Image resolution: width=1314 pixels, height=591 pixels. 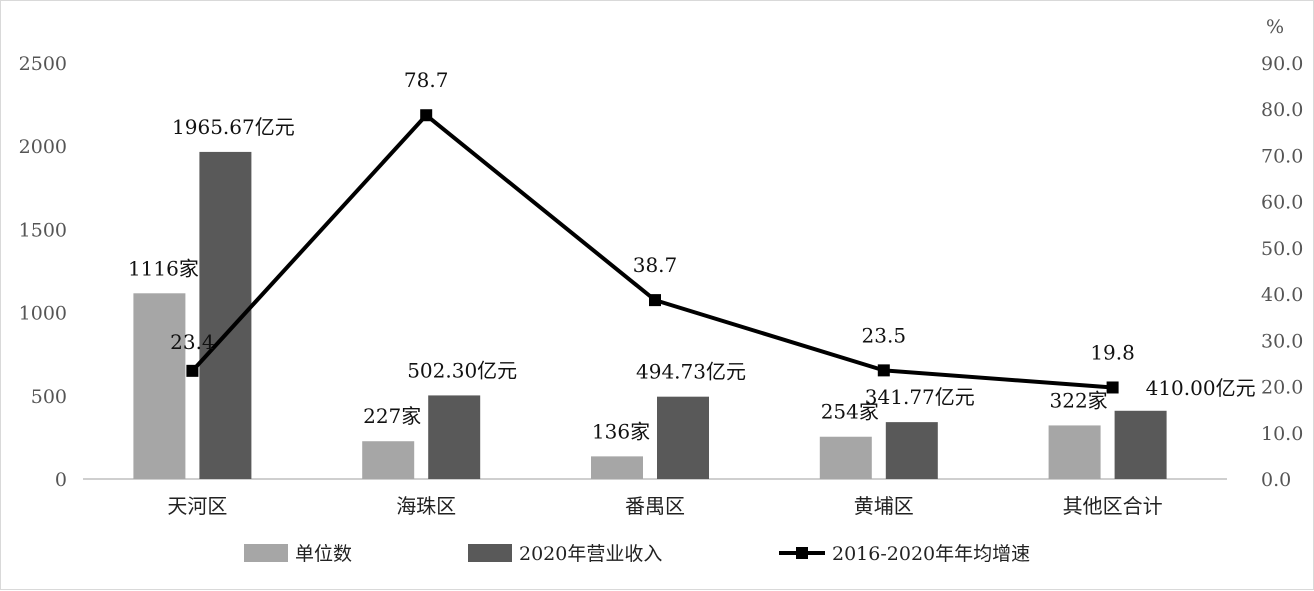 What do you see at coordinates (1275, 27) in the screenshot?
I see `right-axis-unit: %` at bounding box center [1275, 27].